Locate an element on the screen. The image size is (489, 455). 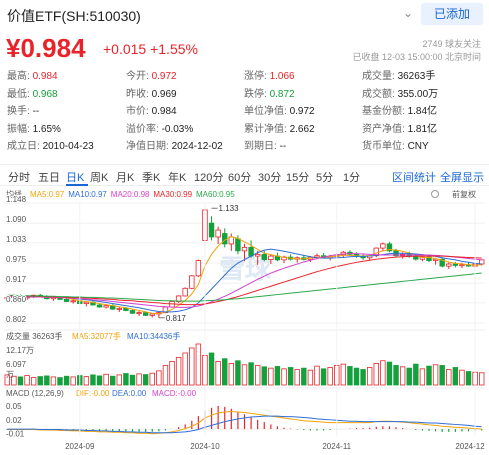
tab-period: 60分 is located at coordinates (240, 178).